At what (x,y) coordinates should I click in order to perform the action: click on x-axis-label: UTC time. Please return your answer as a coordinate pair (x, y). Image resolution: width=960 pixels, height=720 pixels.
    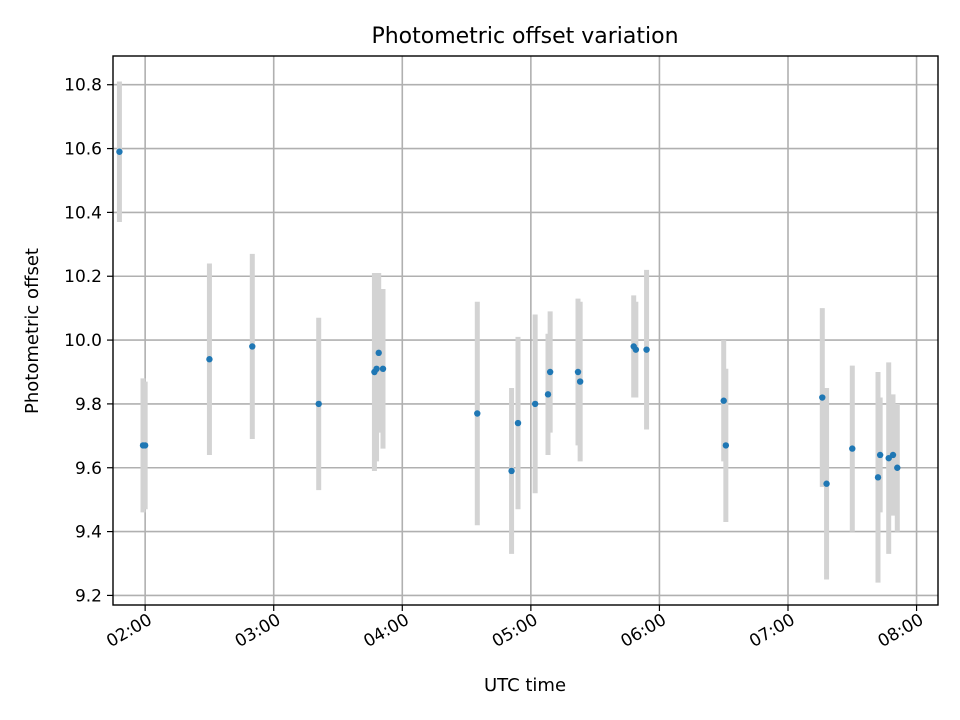
    Looking at the image, I should click on (525, 685).